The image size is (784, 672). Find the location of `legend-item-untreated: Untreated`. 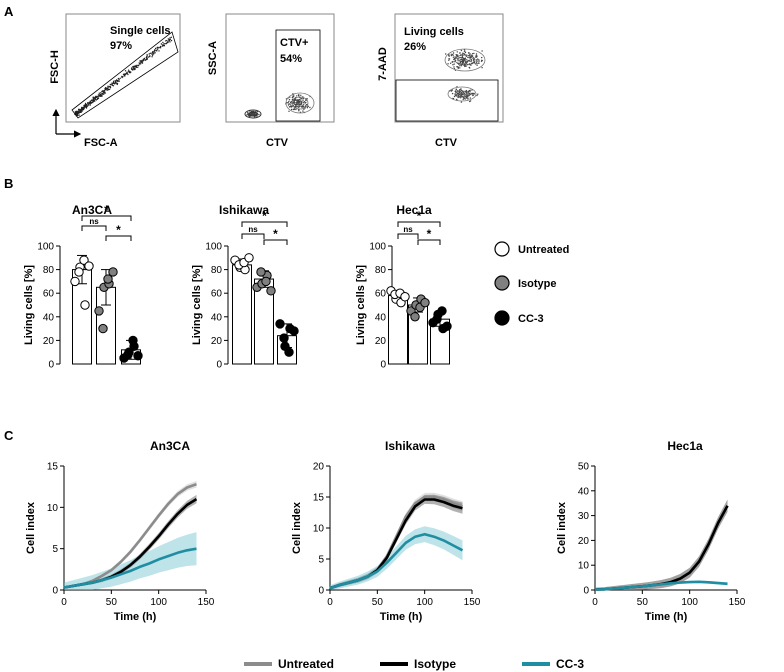

legend-item-untreated: Untreated is located at coordinates (531, 249).